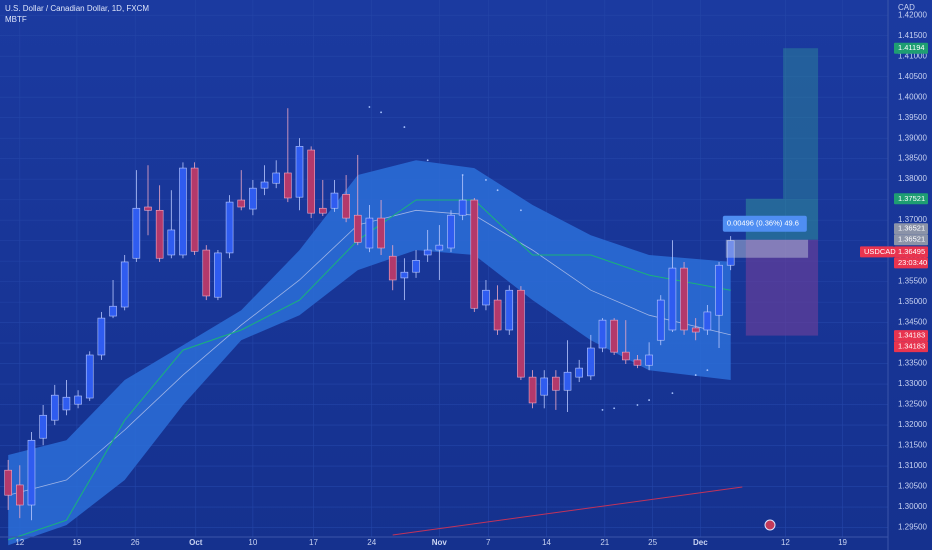  Describe the element at coordinates (135, 542) in the screenshot. I see `x-tick-label: 26` at that location.